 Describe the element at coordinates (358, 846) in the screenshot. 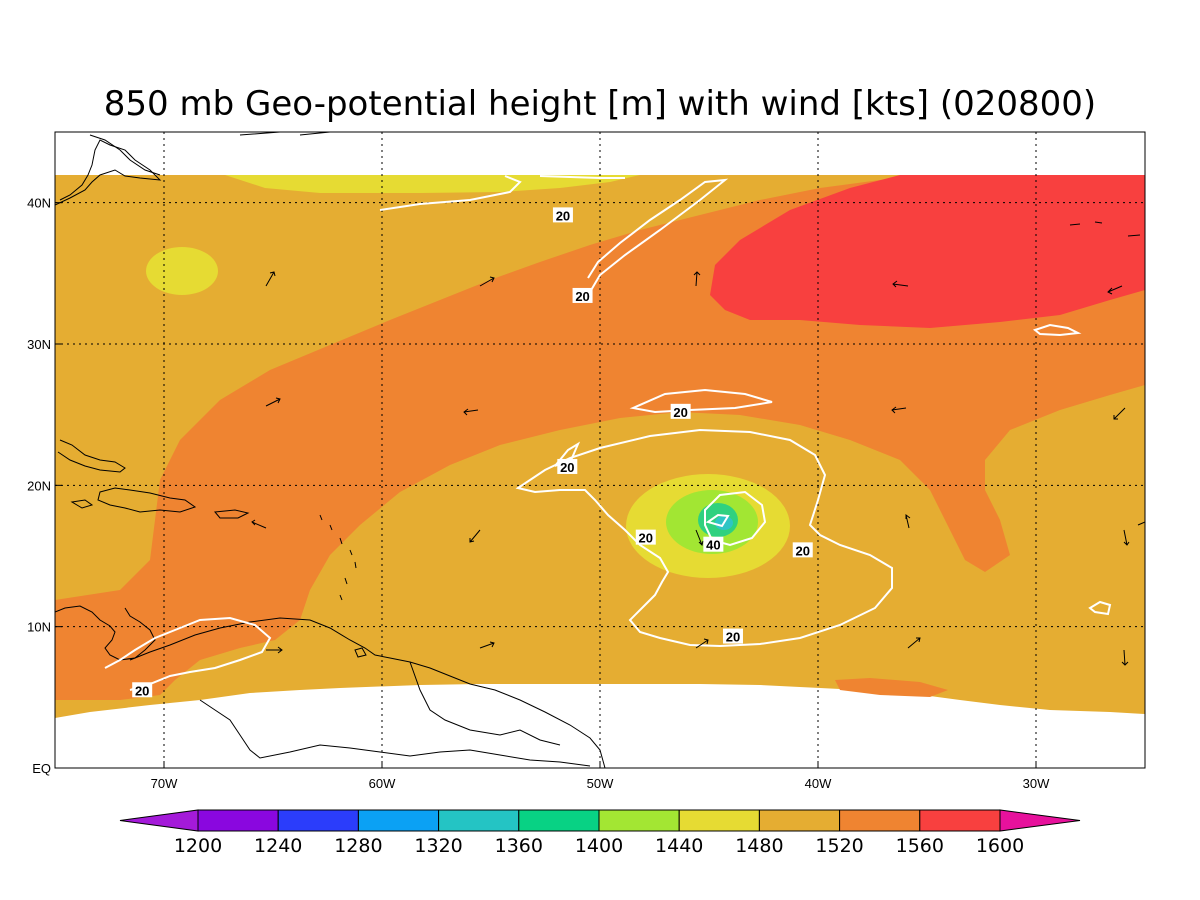

I see `colorbar-label: 1280` at that location.